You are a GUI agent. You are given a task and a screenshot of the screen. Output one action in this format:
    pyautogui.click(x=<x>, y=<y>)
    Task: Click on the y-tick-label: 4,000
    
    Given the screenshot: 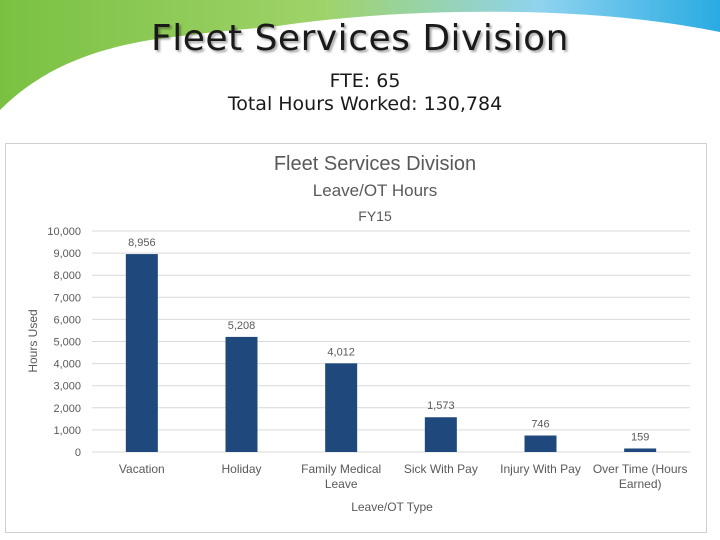 What is the action you would take?
    pyautogui.click(x=67, y=365)
    